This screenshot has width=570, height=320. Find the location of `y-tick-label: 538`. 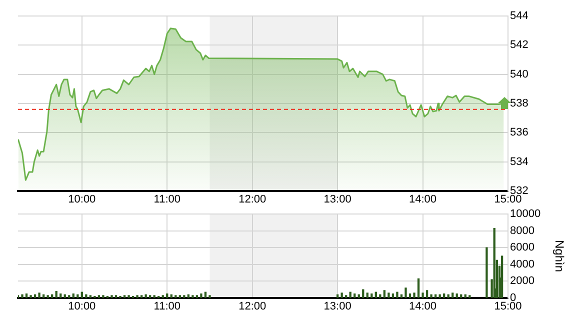

y-tick-label: 538 is located at coordinates (519, 104).